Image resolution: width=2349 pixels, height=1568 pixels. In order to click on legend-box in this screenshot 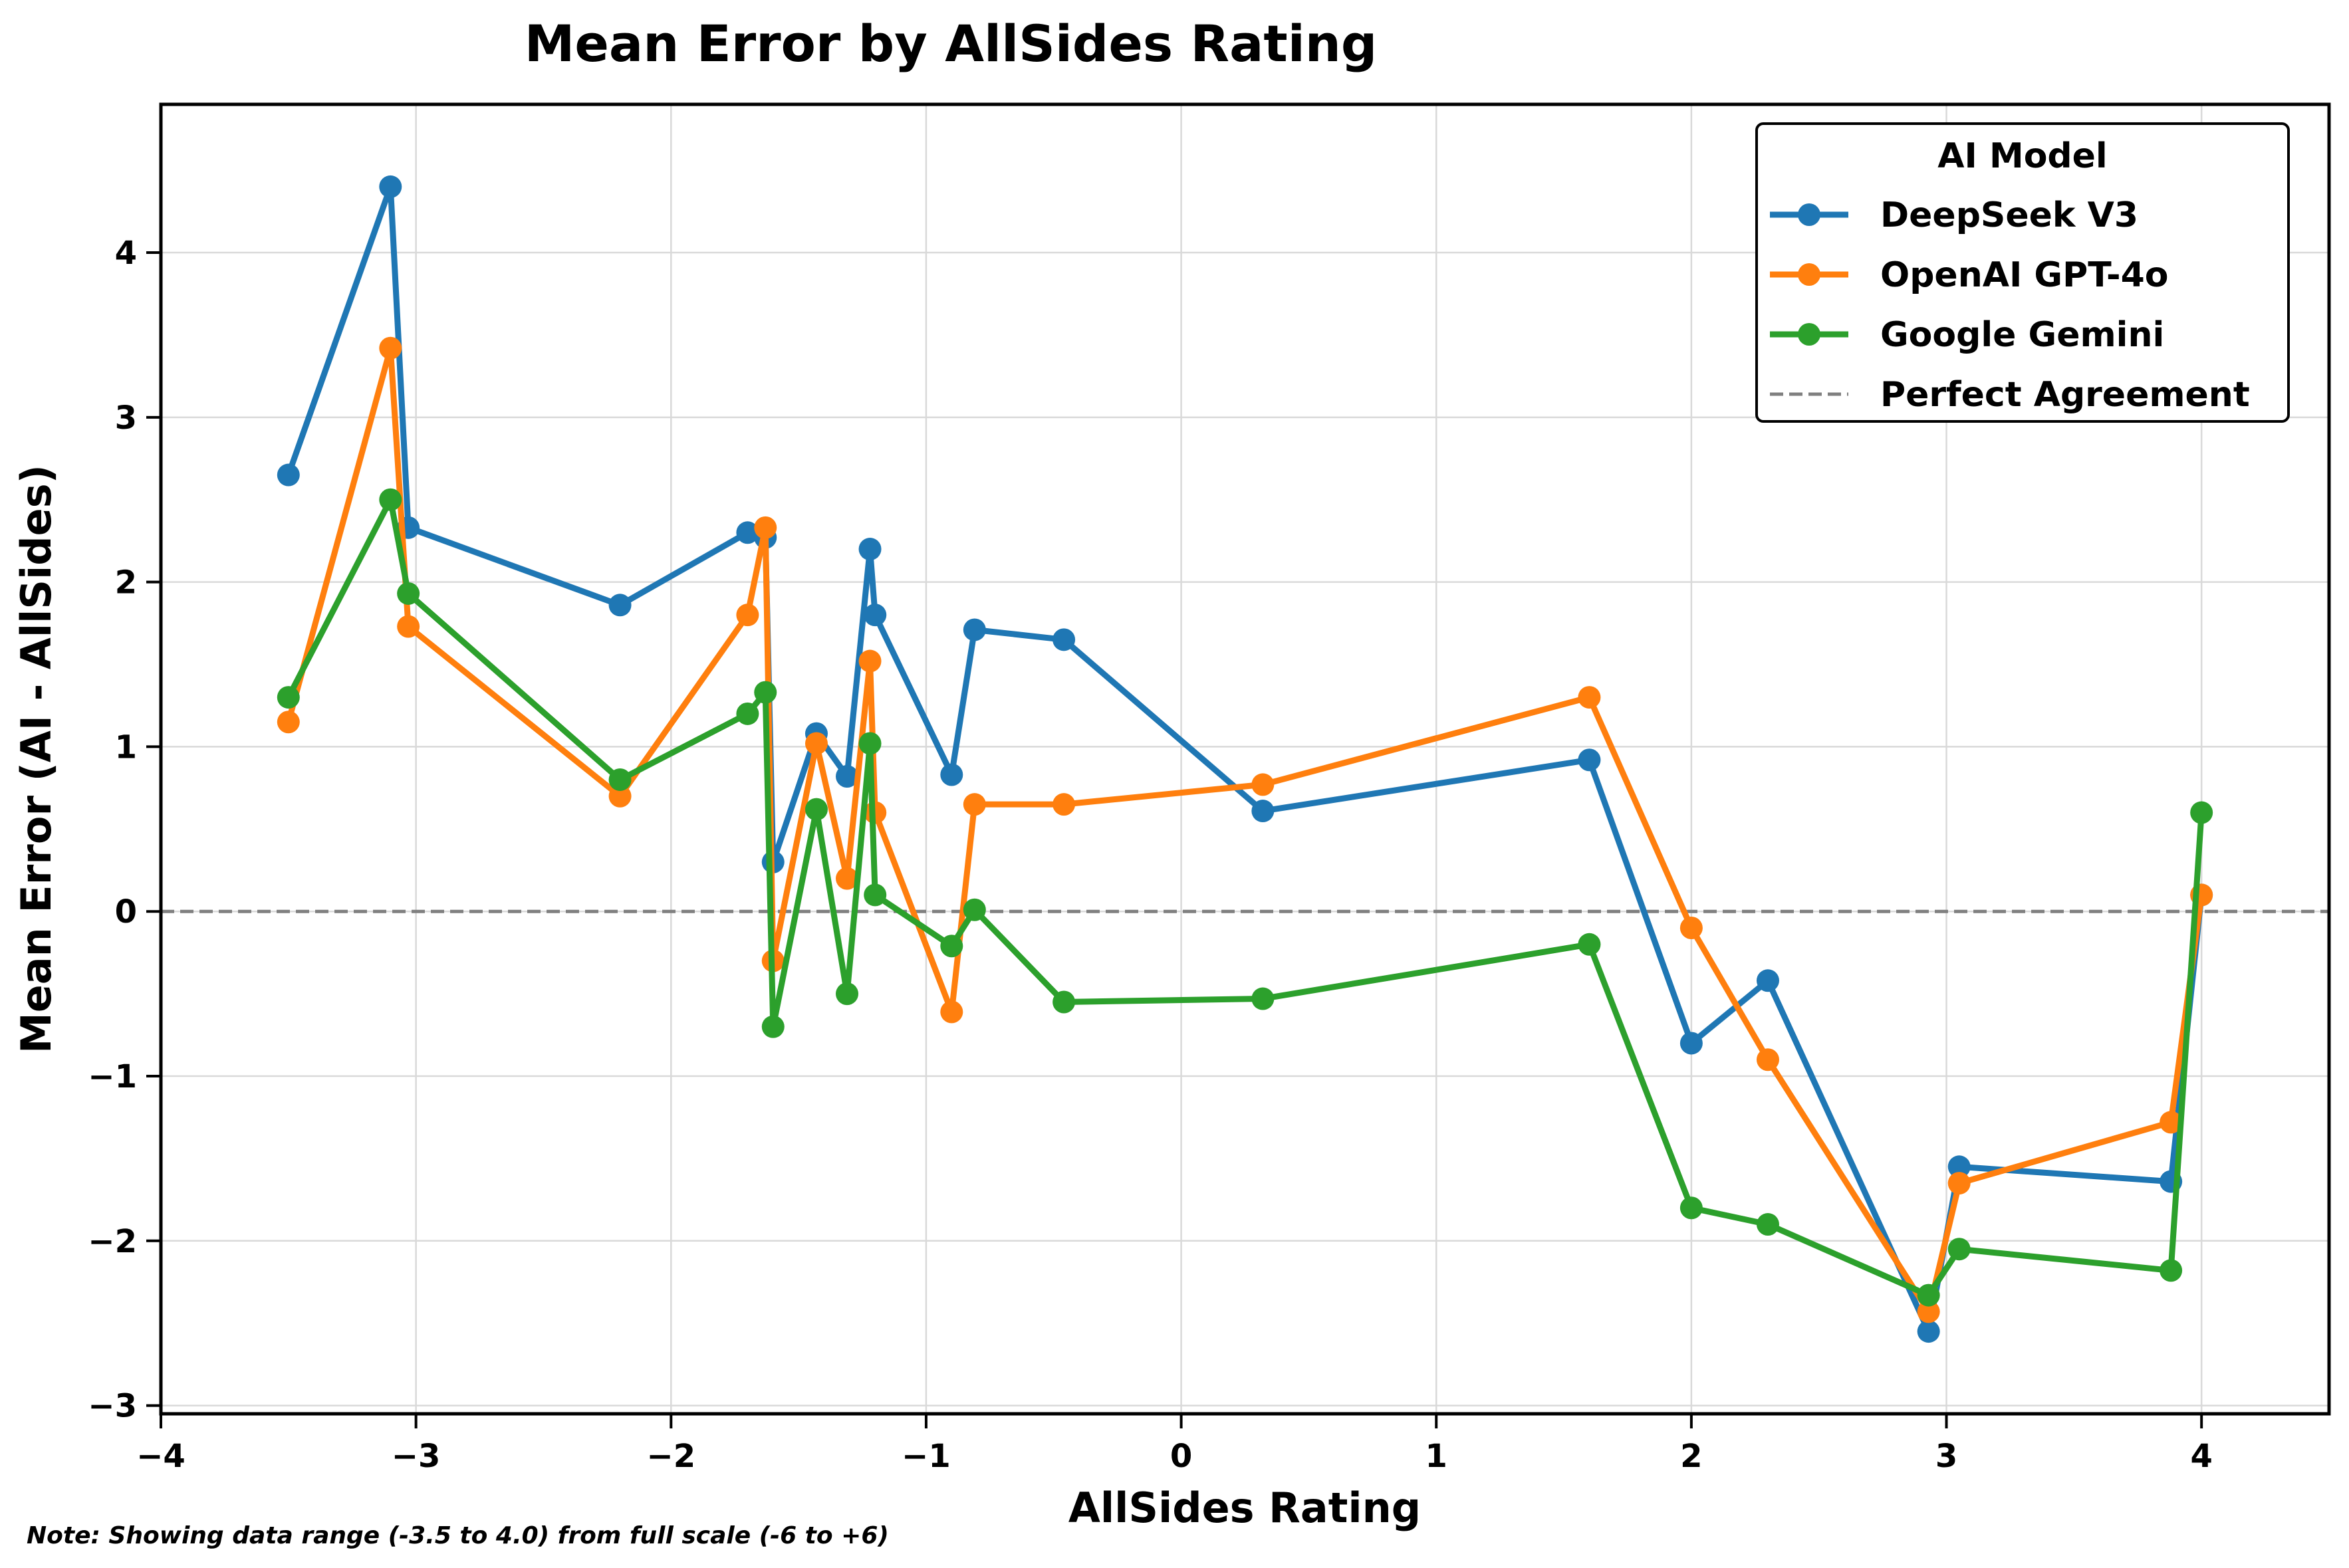, I will do `click(2022, 272)`.